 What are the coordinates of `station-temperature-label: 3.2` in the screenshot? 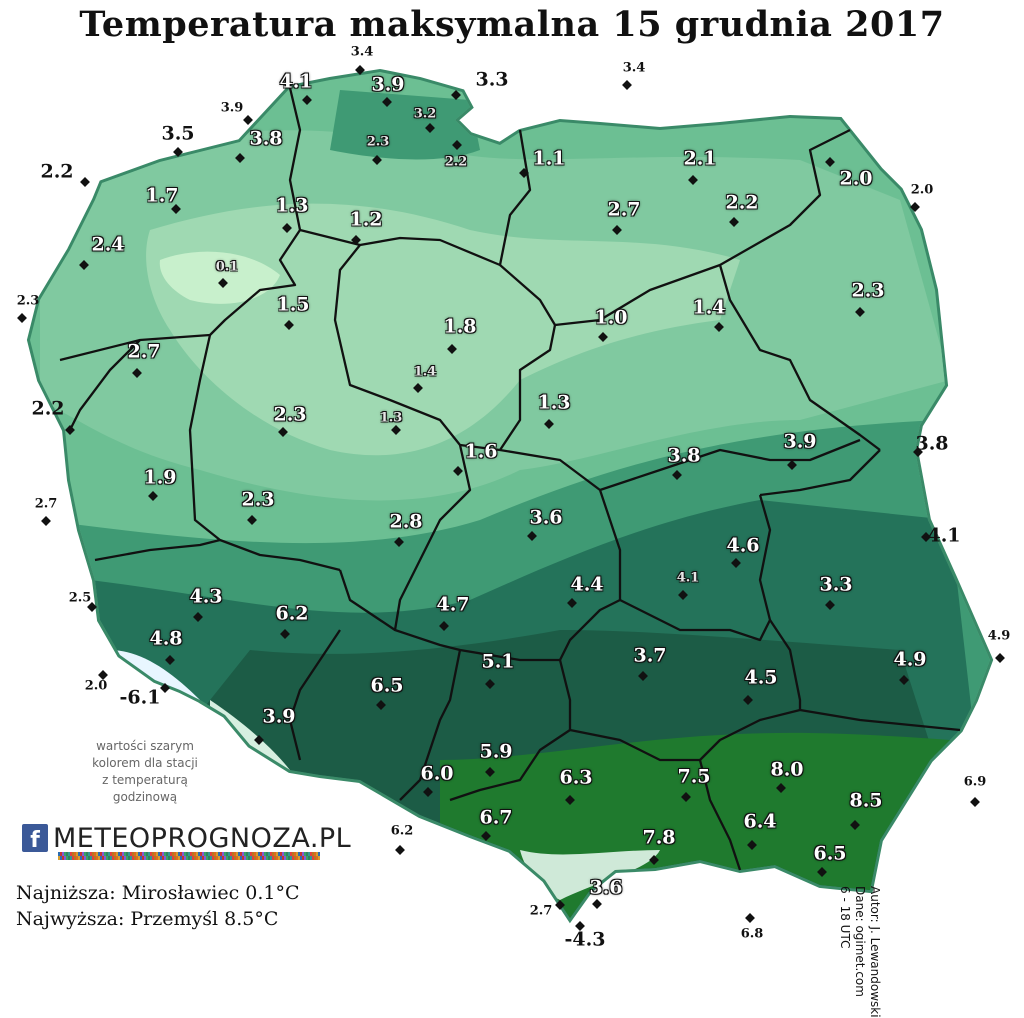 It's located at (425, 114).